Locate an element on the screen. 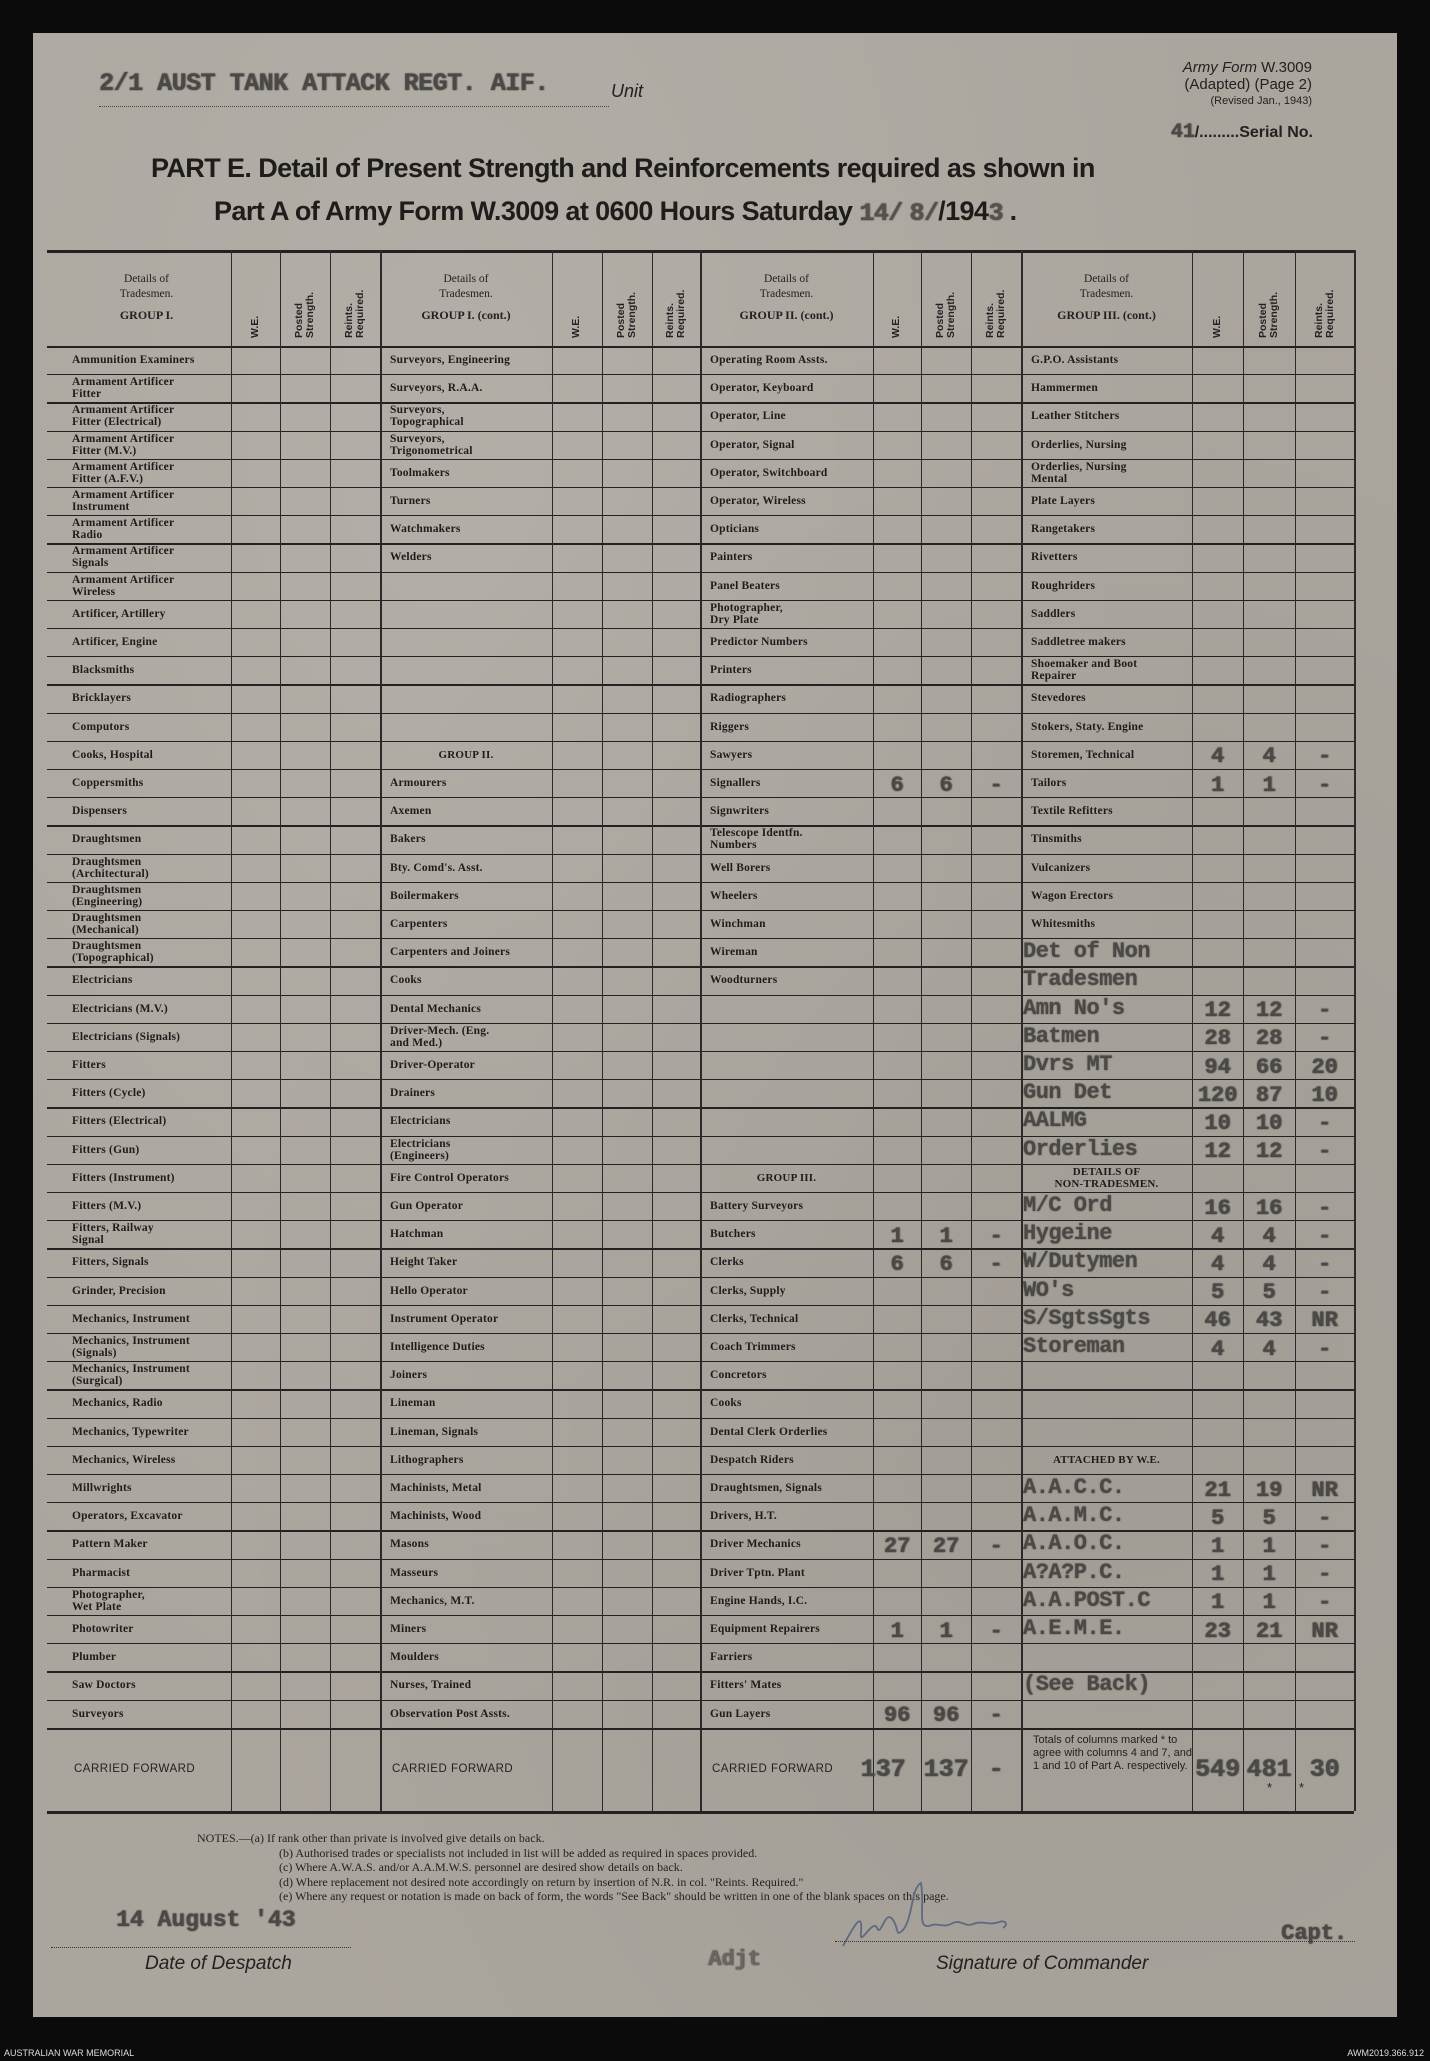  trade-label: Predictor Numbers is located at coordinates (759, 642).